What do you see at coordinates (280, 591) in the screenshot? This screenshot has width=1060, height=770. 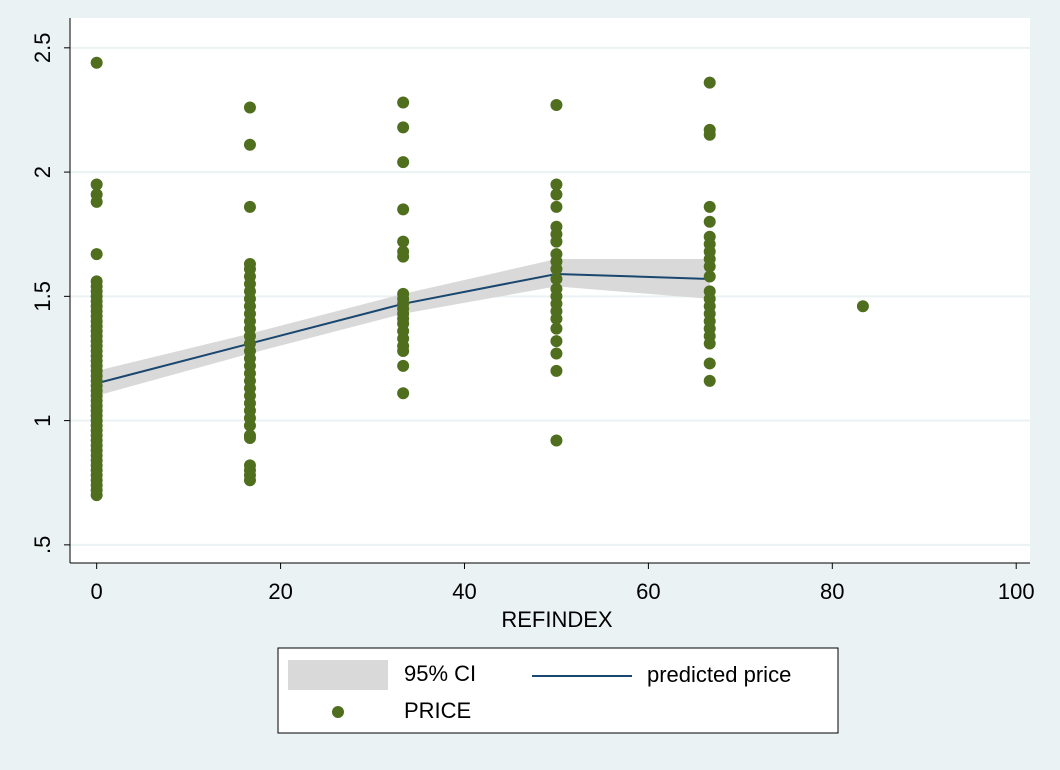 I see `x-tick-label: 20` at bounding box center [280, 591].